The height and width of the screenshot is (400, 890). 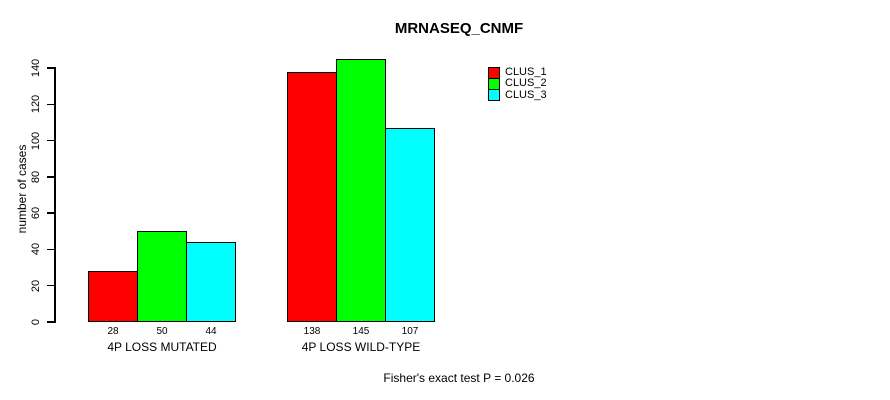 I want to click on bar-clus2-group2, so click(x=361, y=190).